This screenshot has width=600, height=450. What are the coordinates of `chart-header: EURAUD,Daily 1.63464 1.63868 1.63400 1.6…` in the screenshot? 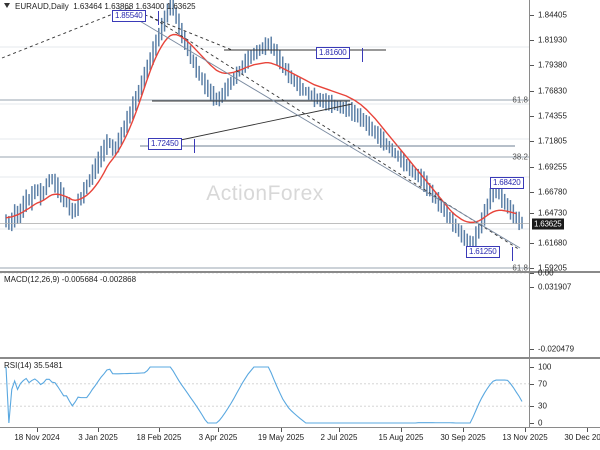 It's located at (100, 6).